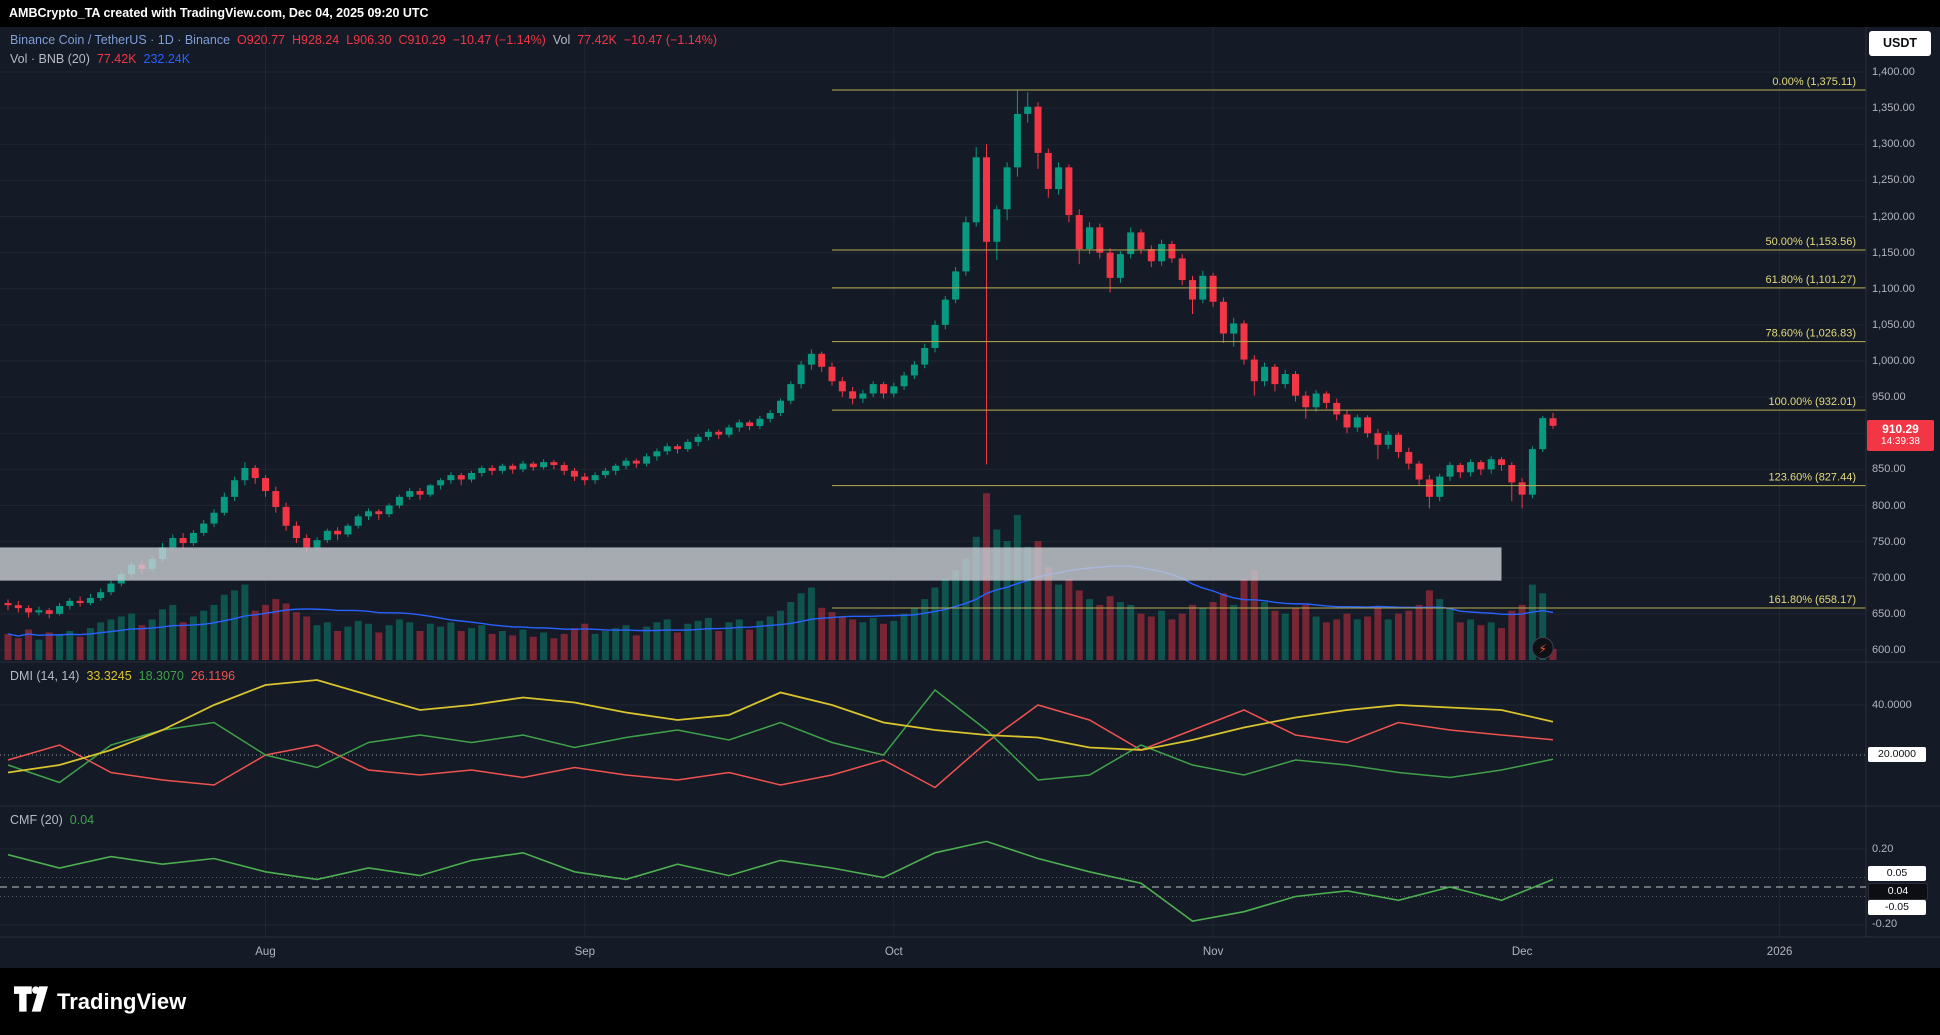 The width and height of the screenshot is (1940, 1035). What do you see at coordinates (82, 820) in the screenshot?
I see `cmf-value: 0.04` at bounding box center [82, 820].